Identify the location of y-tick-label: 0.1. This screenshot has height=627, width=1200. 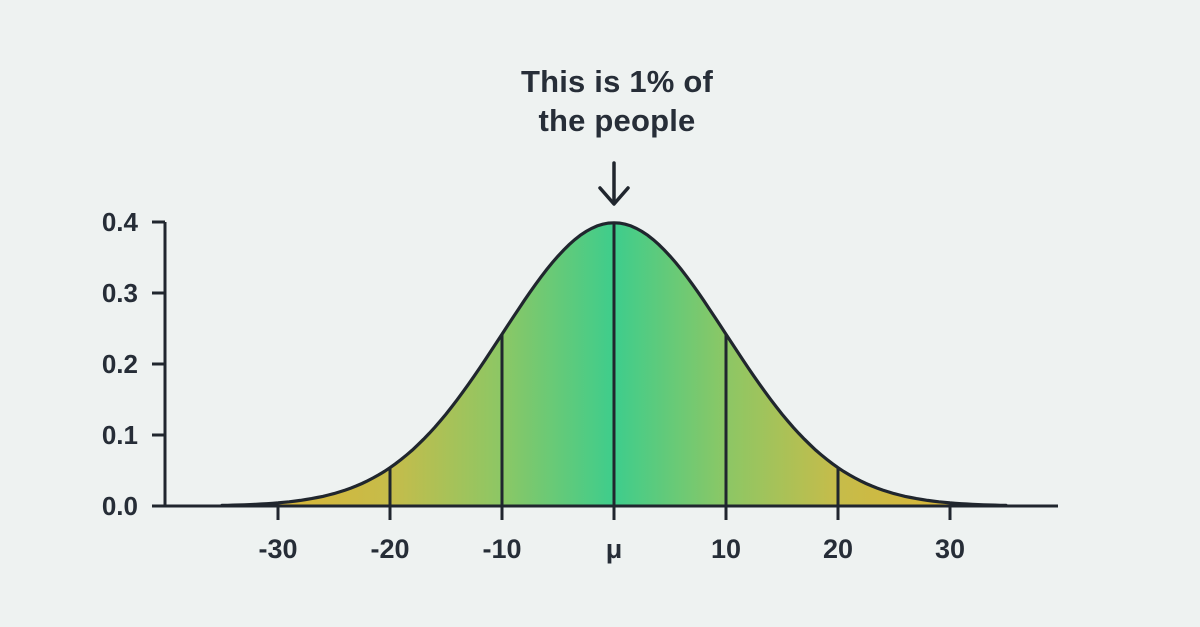
(120, 435).